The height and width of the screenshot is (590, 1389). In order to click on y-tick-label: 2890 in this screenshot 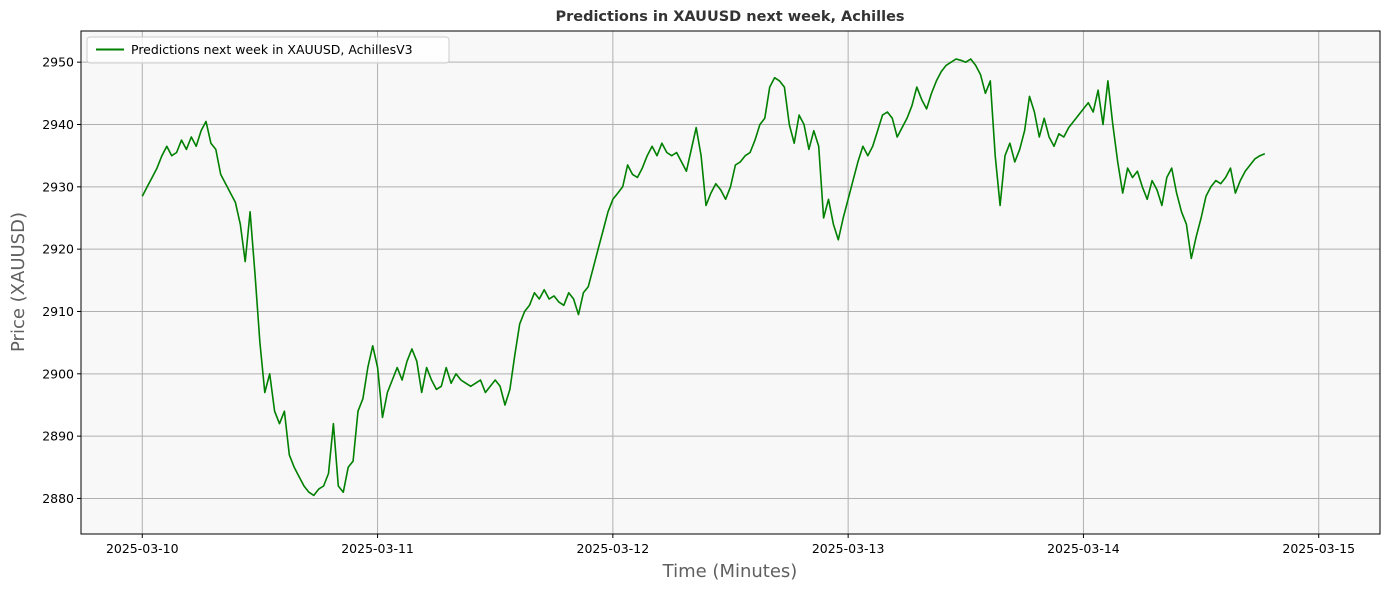, I will do `click(58, 436)`.